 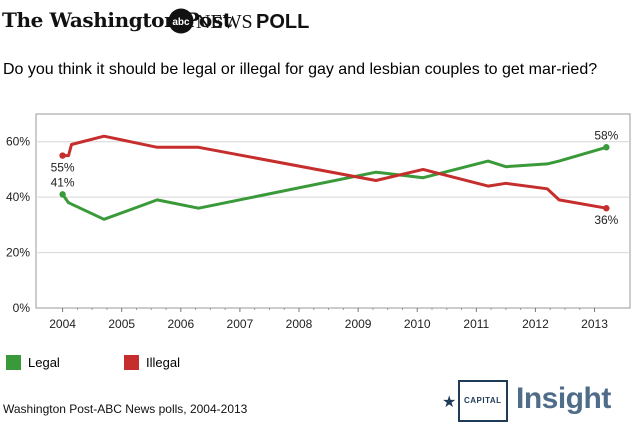 What do you see at coordinates (224, 22) in the screenshot?
I see `abc-news-wordmark: NEWS` at bounding box center [224, 22].